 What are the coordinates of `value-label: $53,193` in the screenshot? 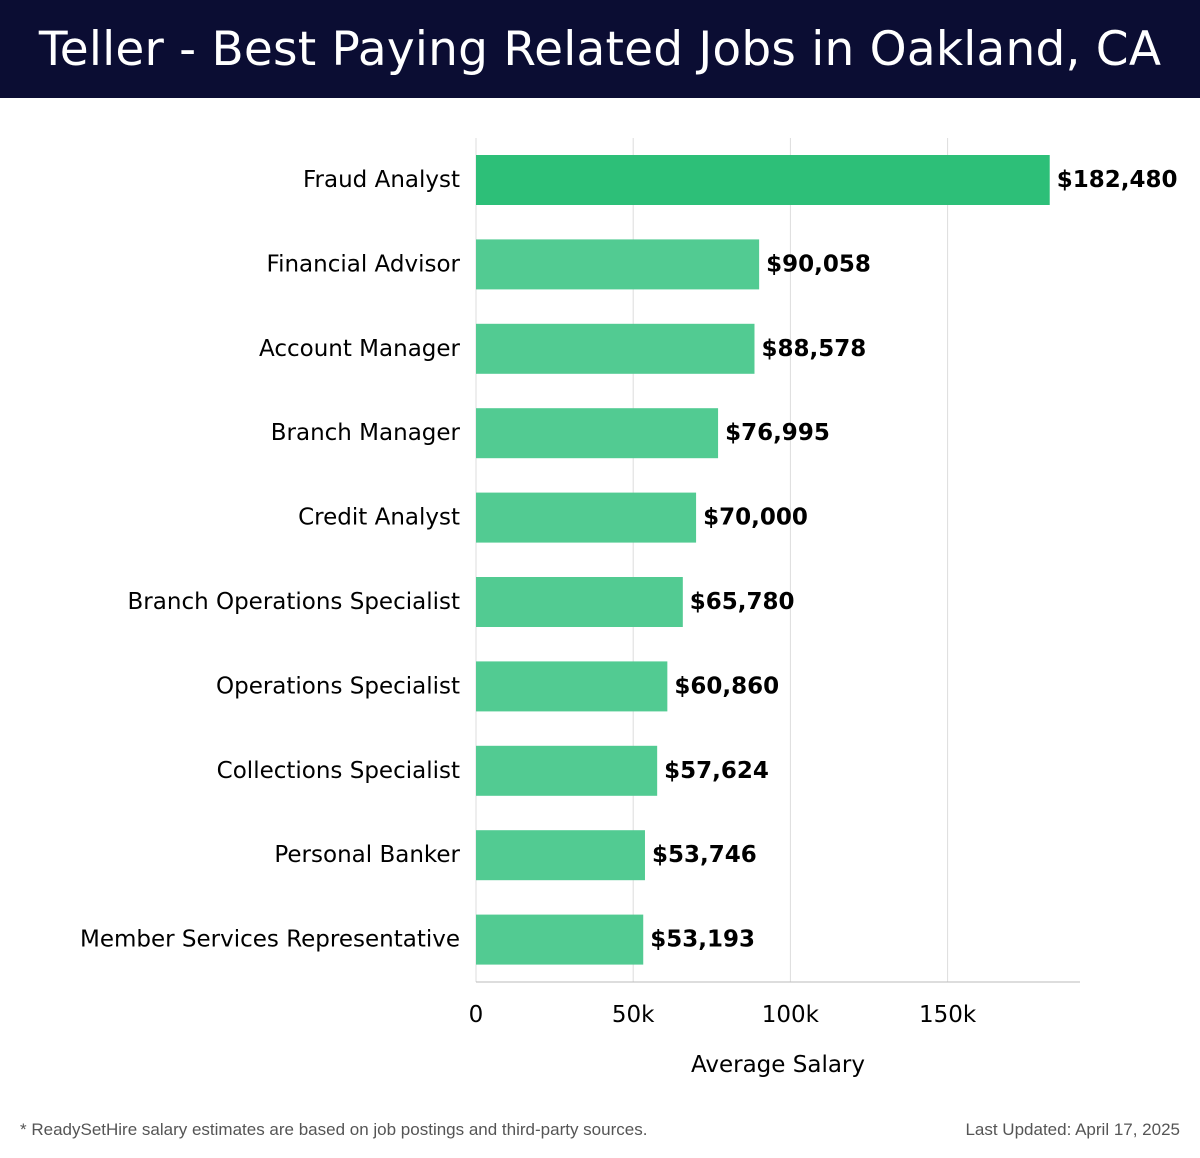 It's located at (702, 940).